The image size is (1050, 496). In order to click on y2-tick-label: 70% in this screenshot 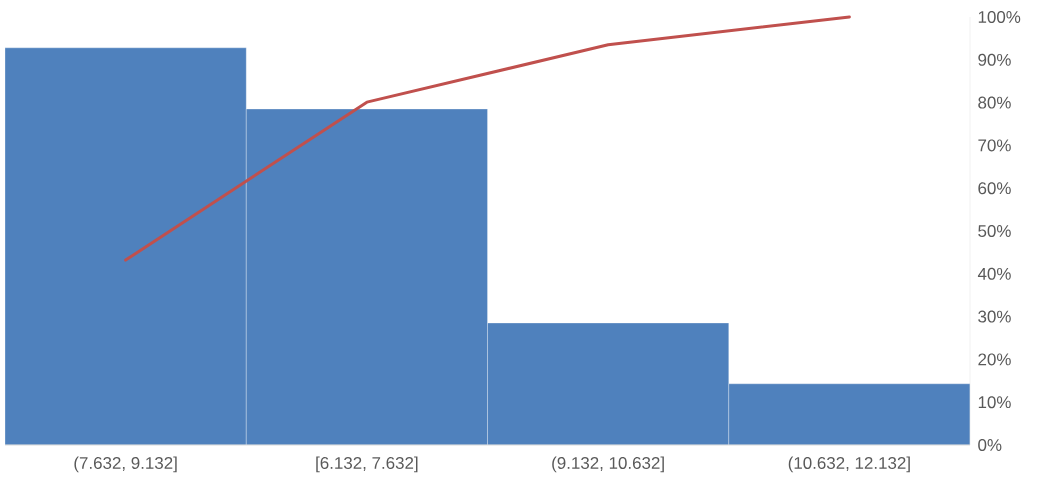, I will do `click(994, 145)`.